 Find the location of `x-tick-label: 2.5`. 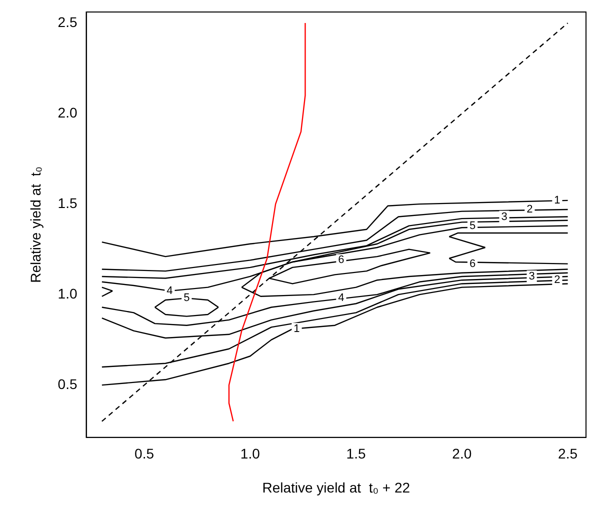

x-tick-label: 2.5 is located at coordinates (568, 454).